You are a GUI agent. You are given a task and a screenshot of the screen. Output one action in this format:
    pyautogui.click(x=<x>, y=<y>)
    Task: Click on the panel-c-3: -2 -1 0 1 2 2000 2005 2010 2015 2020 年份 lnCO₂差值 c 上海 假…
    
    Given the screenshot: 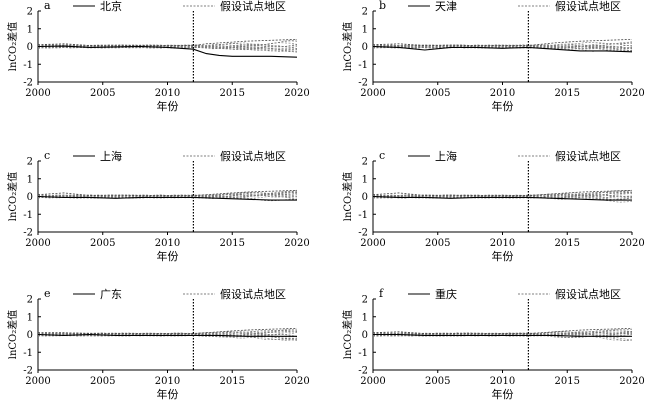 What is the action you would take?
    pyautogui.click(x=493, y=206)
    